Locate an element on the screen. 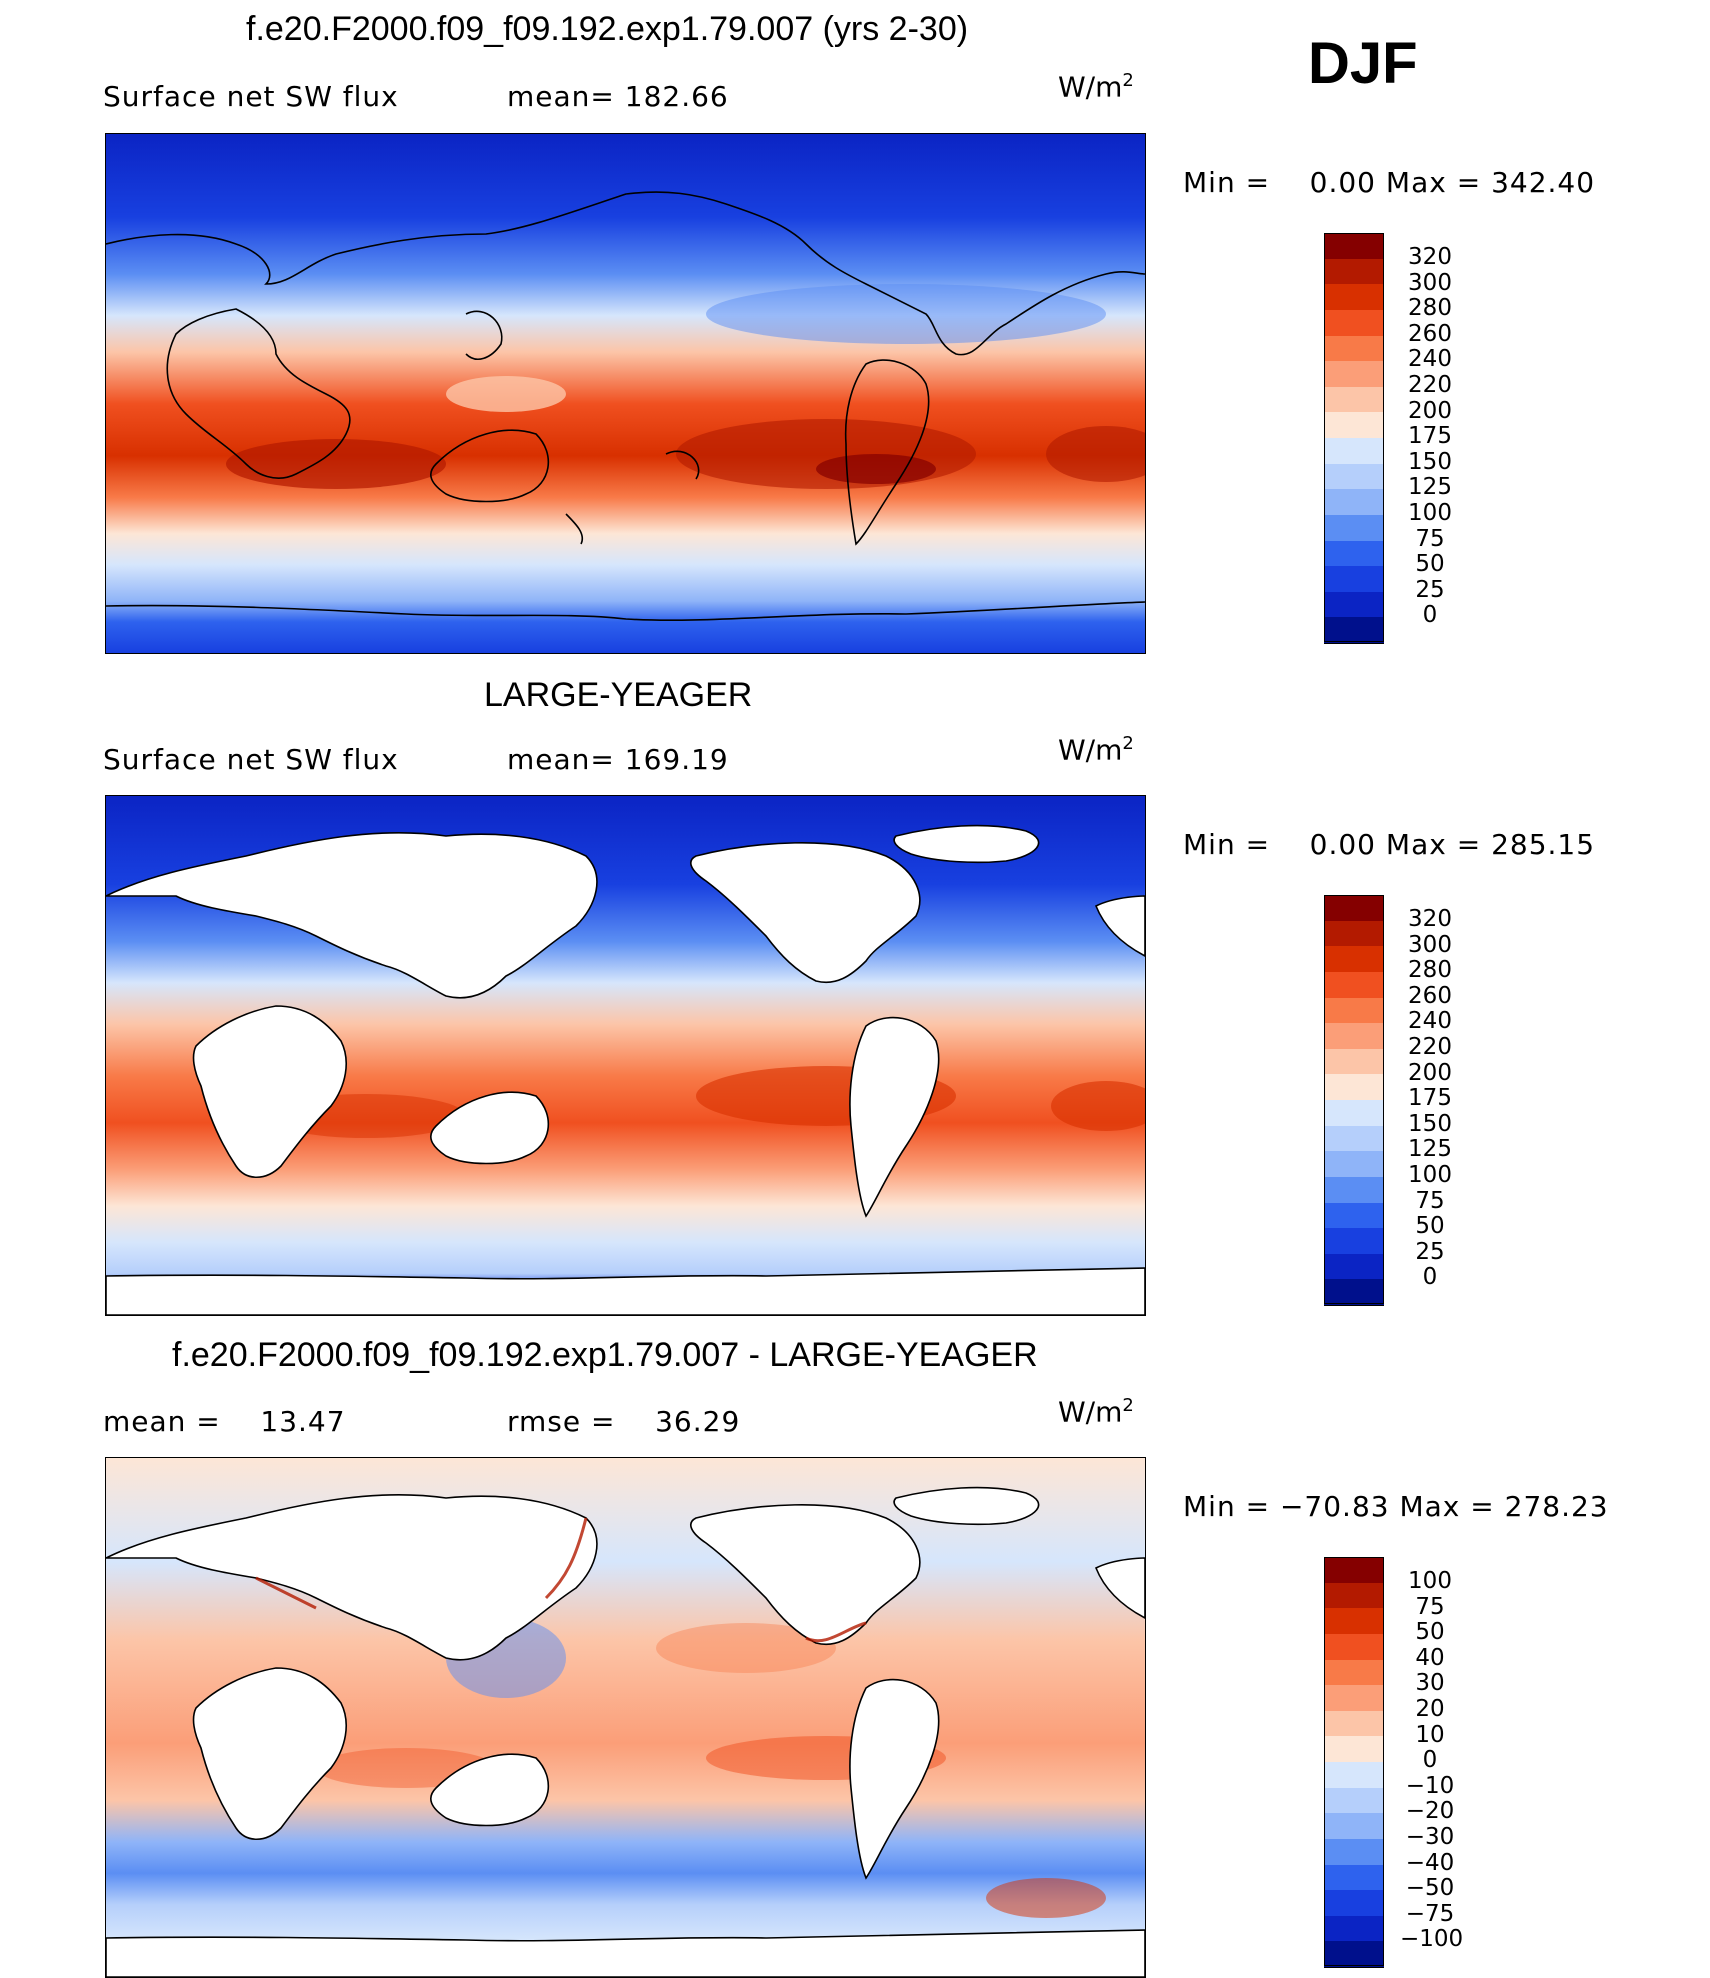 This screenshot has width=1710, height=1978. panel-1-min-max: Min = 0.00 Max = 342.40 is located at coordinates (1389, 182).